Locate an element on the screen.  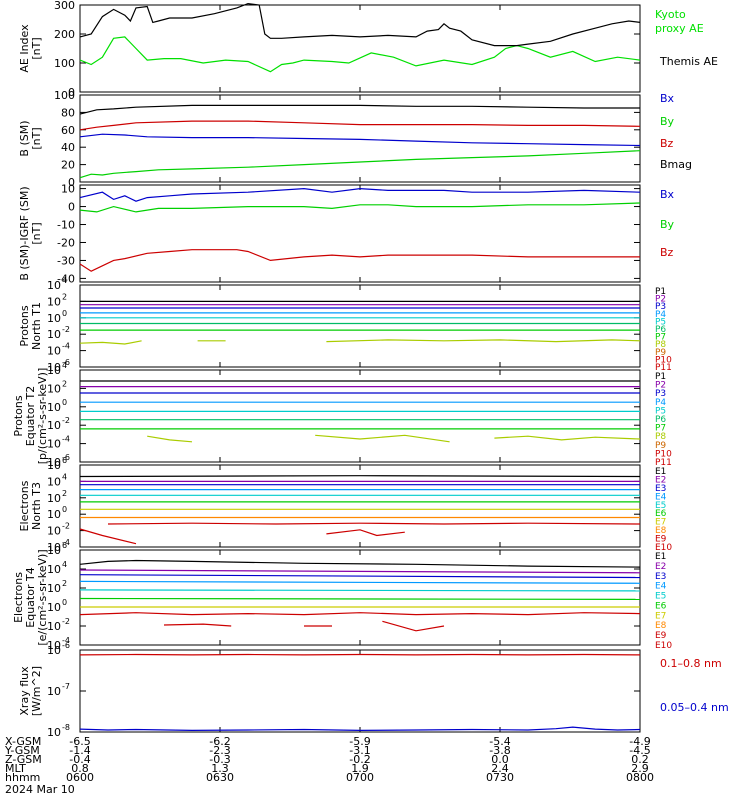
series-line-e8-seg0 is located at coordinates (360, 614).